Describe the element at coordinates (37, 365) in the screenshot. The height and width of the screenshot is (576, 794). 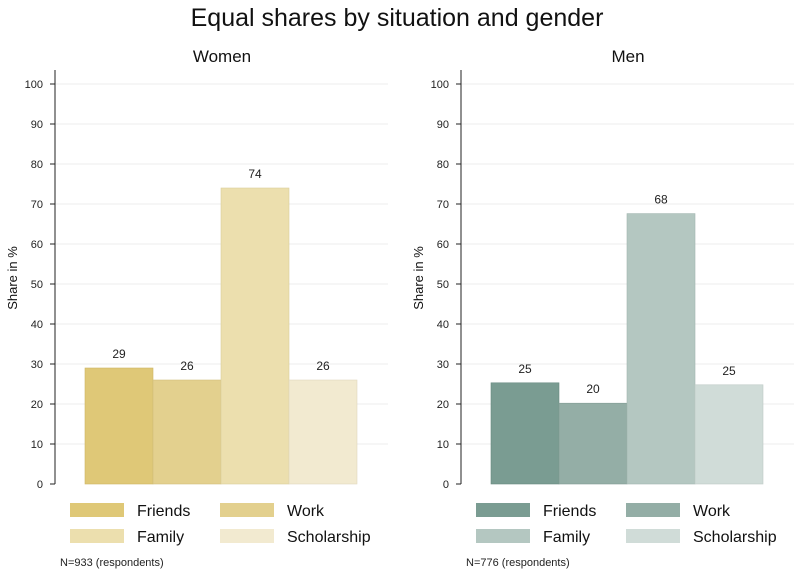
I see `women-y-tick-label: 30` at that location.